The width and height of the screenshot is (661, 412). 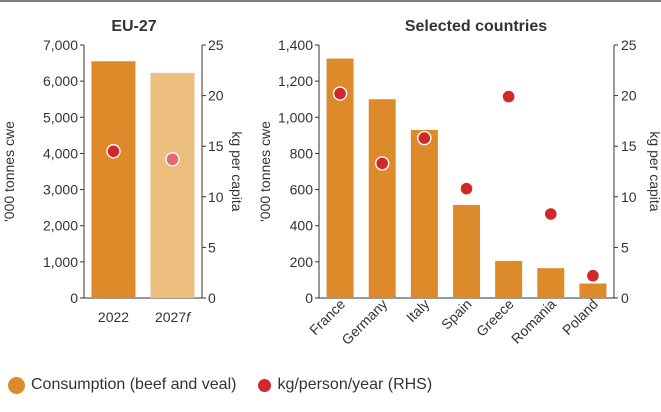 I want to click on panel-title: EU-27, so click(x=133, y=26).